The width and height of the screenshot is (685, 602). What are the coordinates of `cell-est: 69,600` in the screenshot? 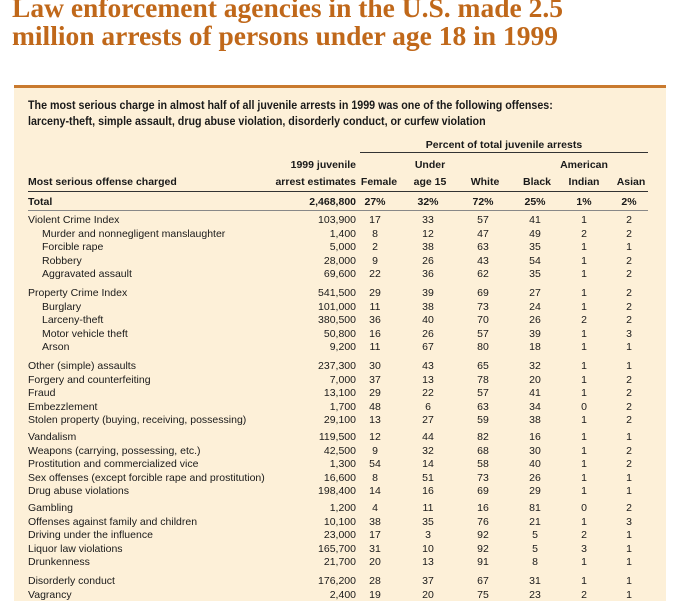 It's located at (339, 274).